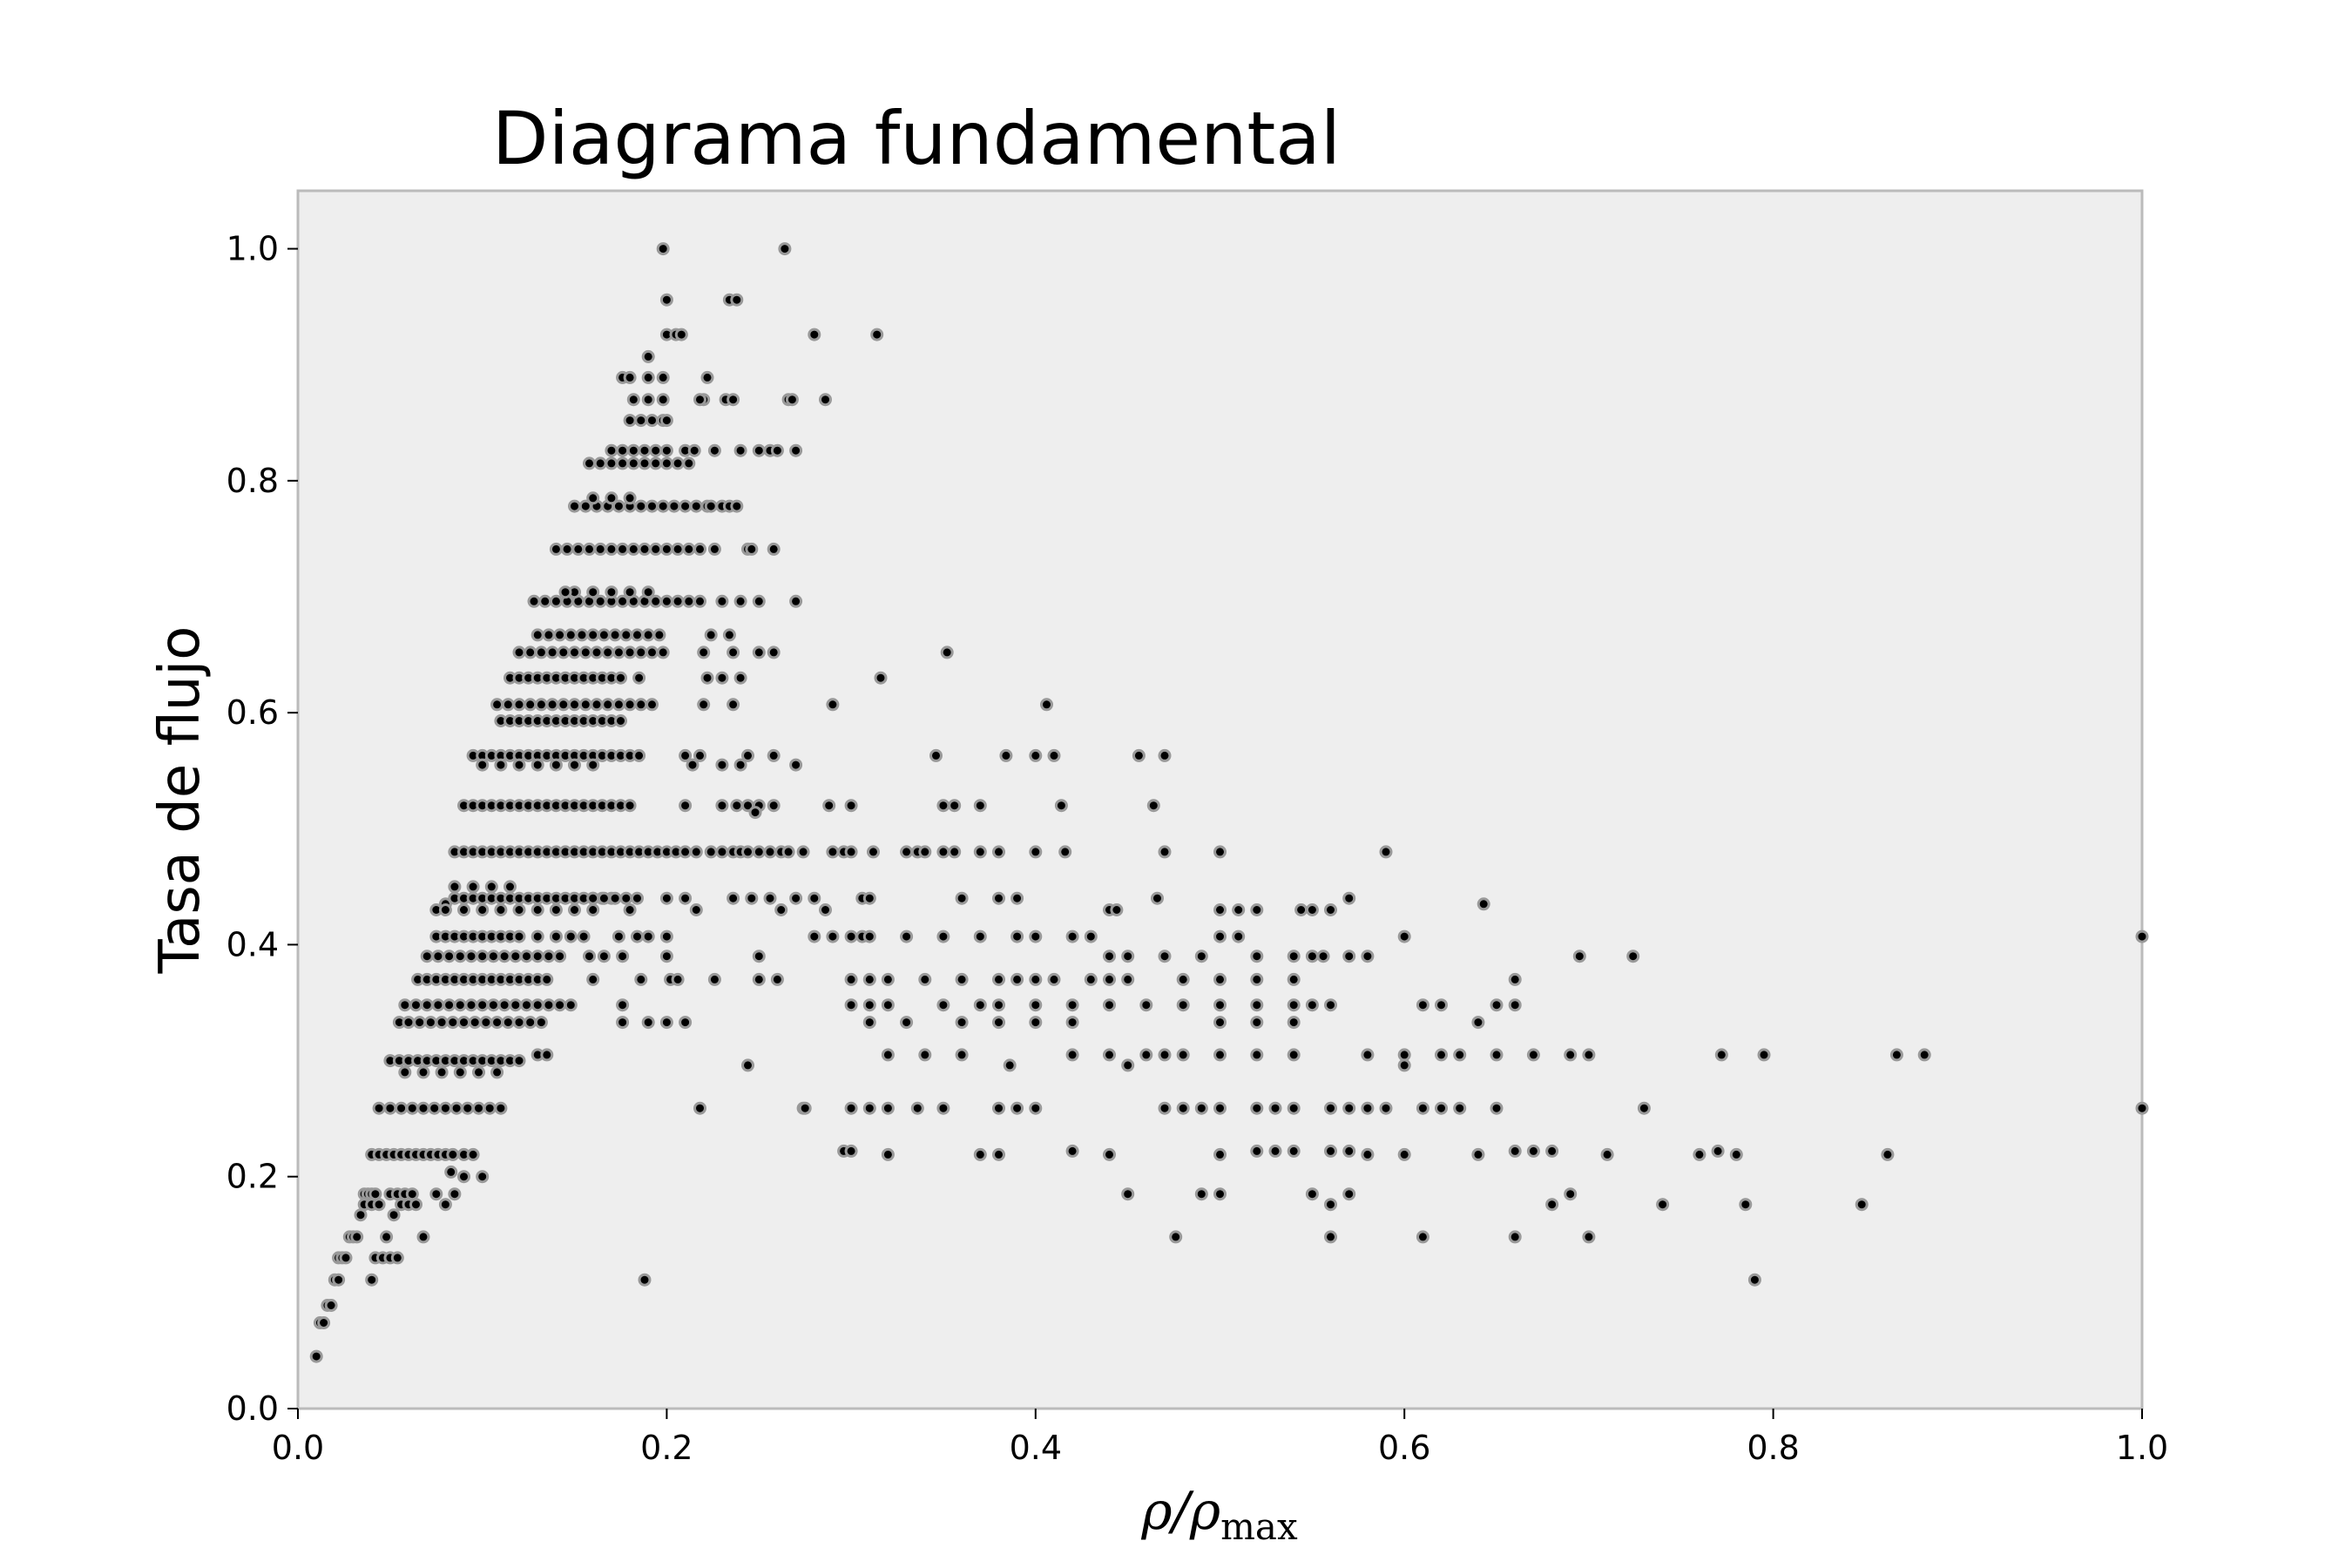 Image resolution: width=2352 pixels, height=1568 pixels. I want to click on y-tick-label: 0.6, so click(252, 712).